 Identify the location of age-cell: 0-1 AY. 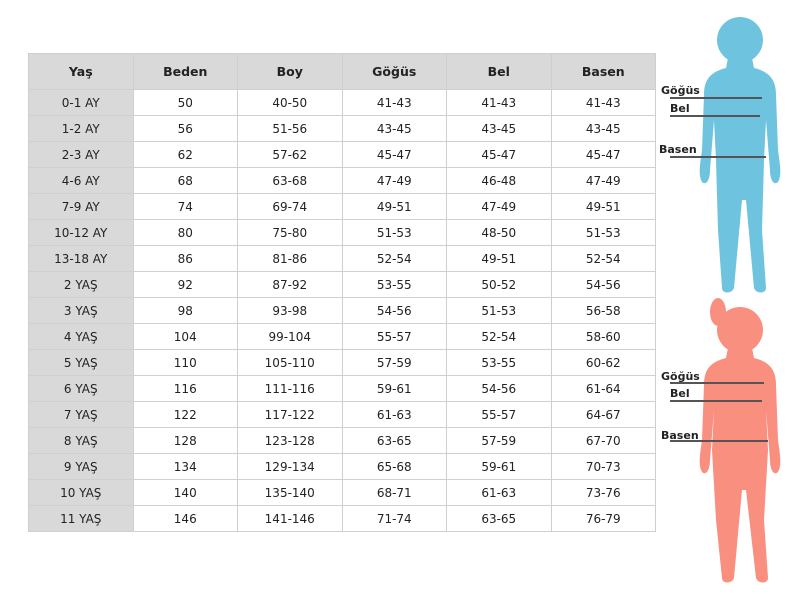
(81, 102).